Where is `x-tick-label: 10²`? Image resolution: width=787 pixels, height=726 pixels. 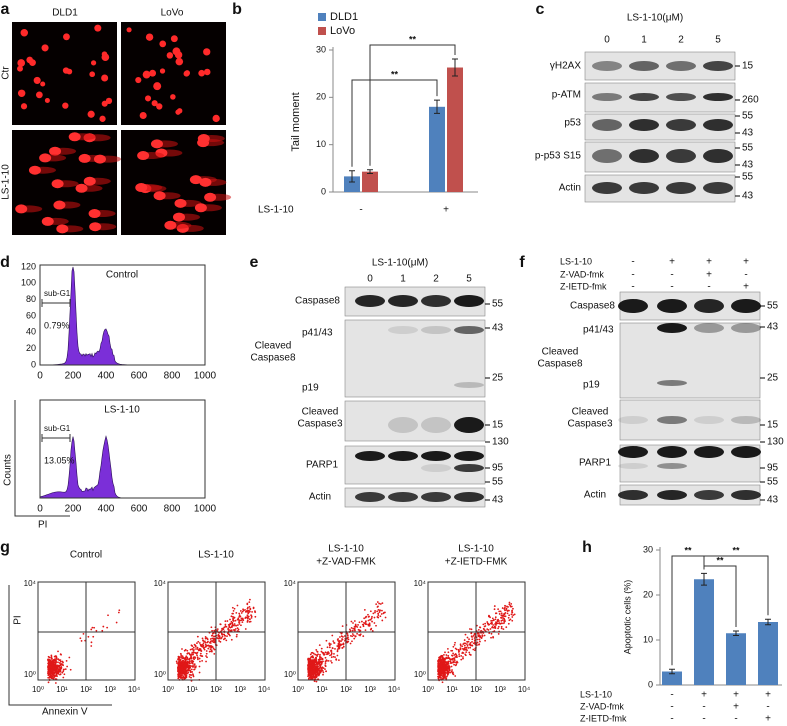
x-tick-label: 10² is located at coordinates (476, 689).